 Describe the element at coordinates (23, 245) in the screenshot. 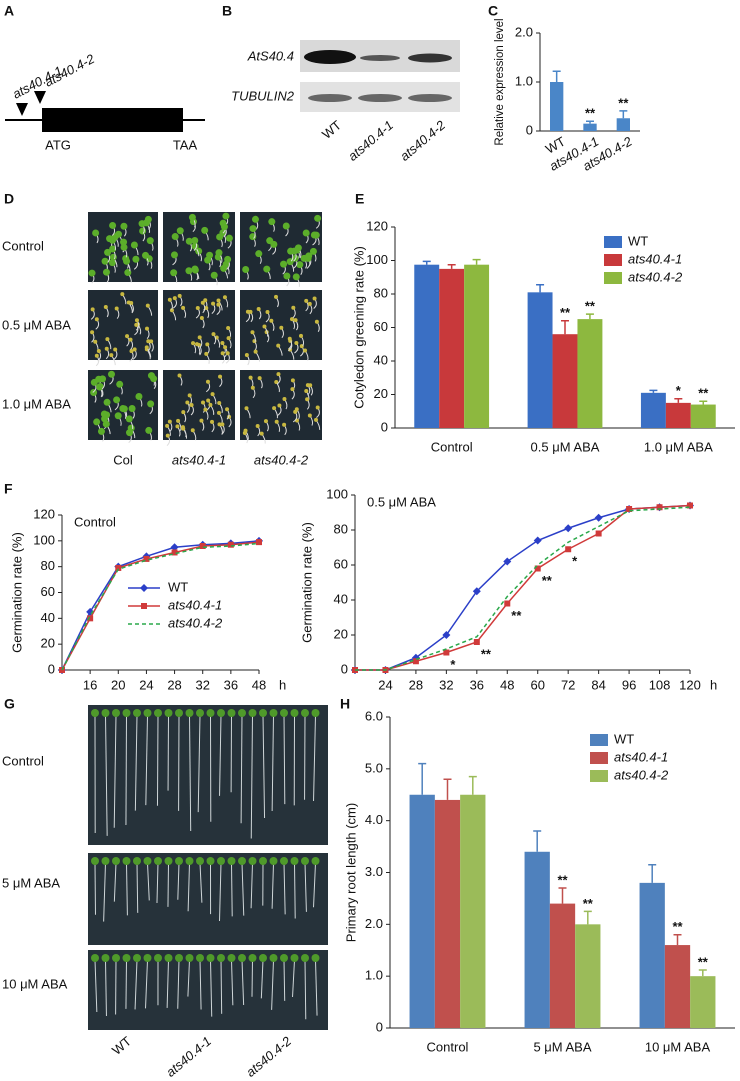

I see `photo-row-label: Control` at that location.